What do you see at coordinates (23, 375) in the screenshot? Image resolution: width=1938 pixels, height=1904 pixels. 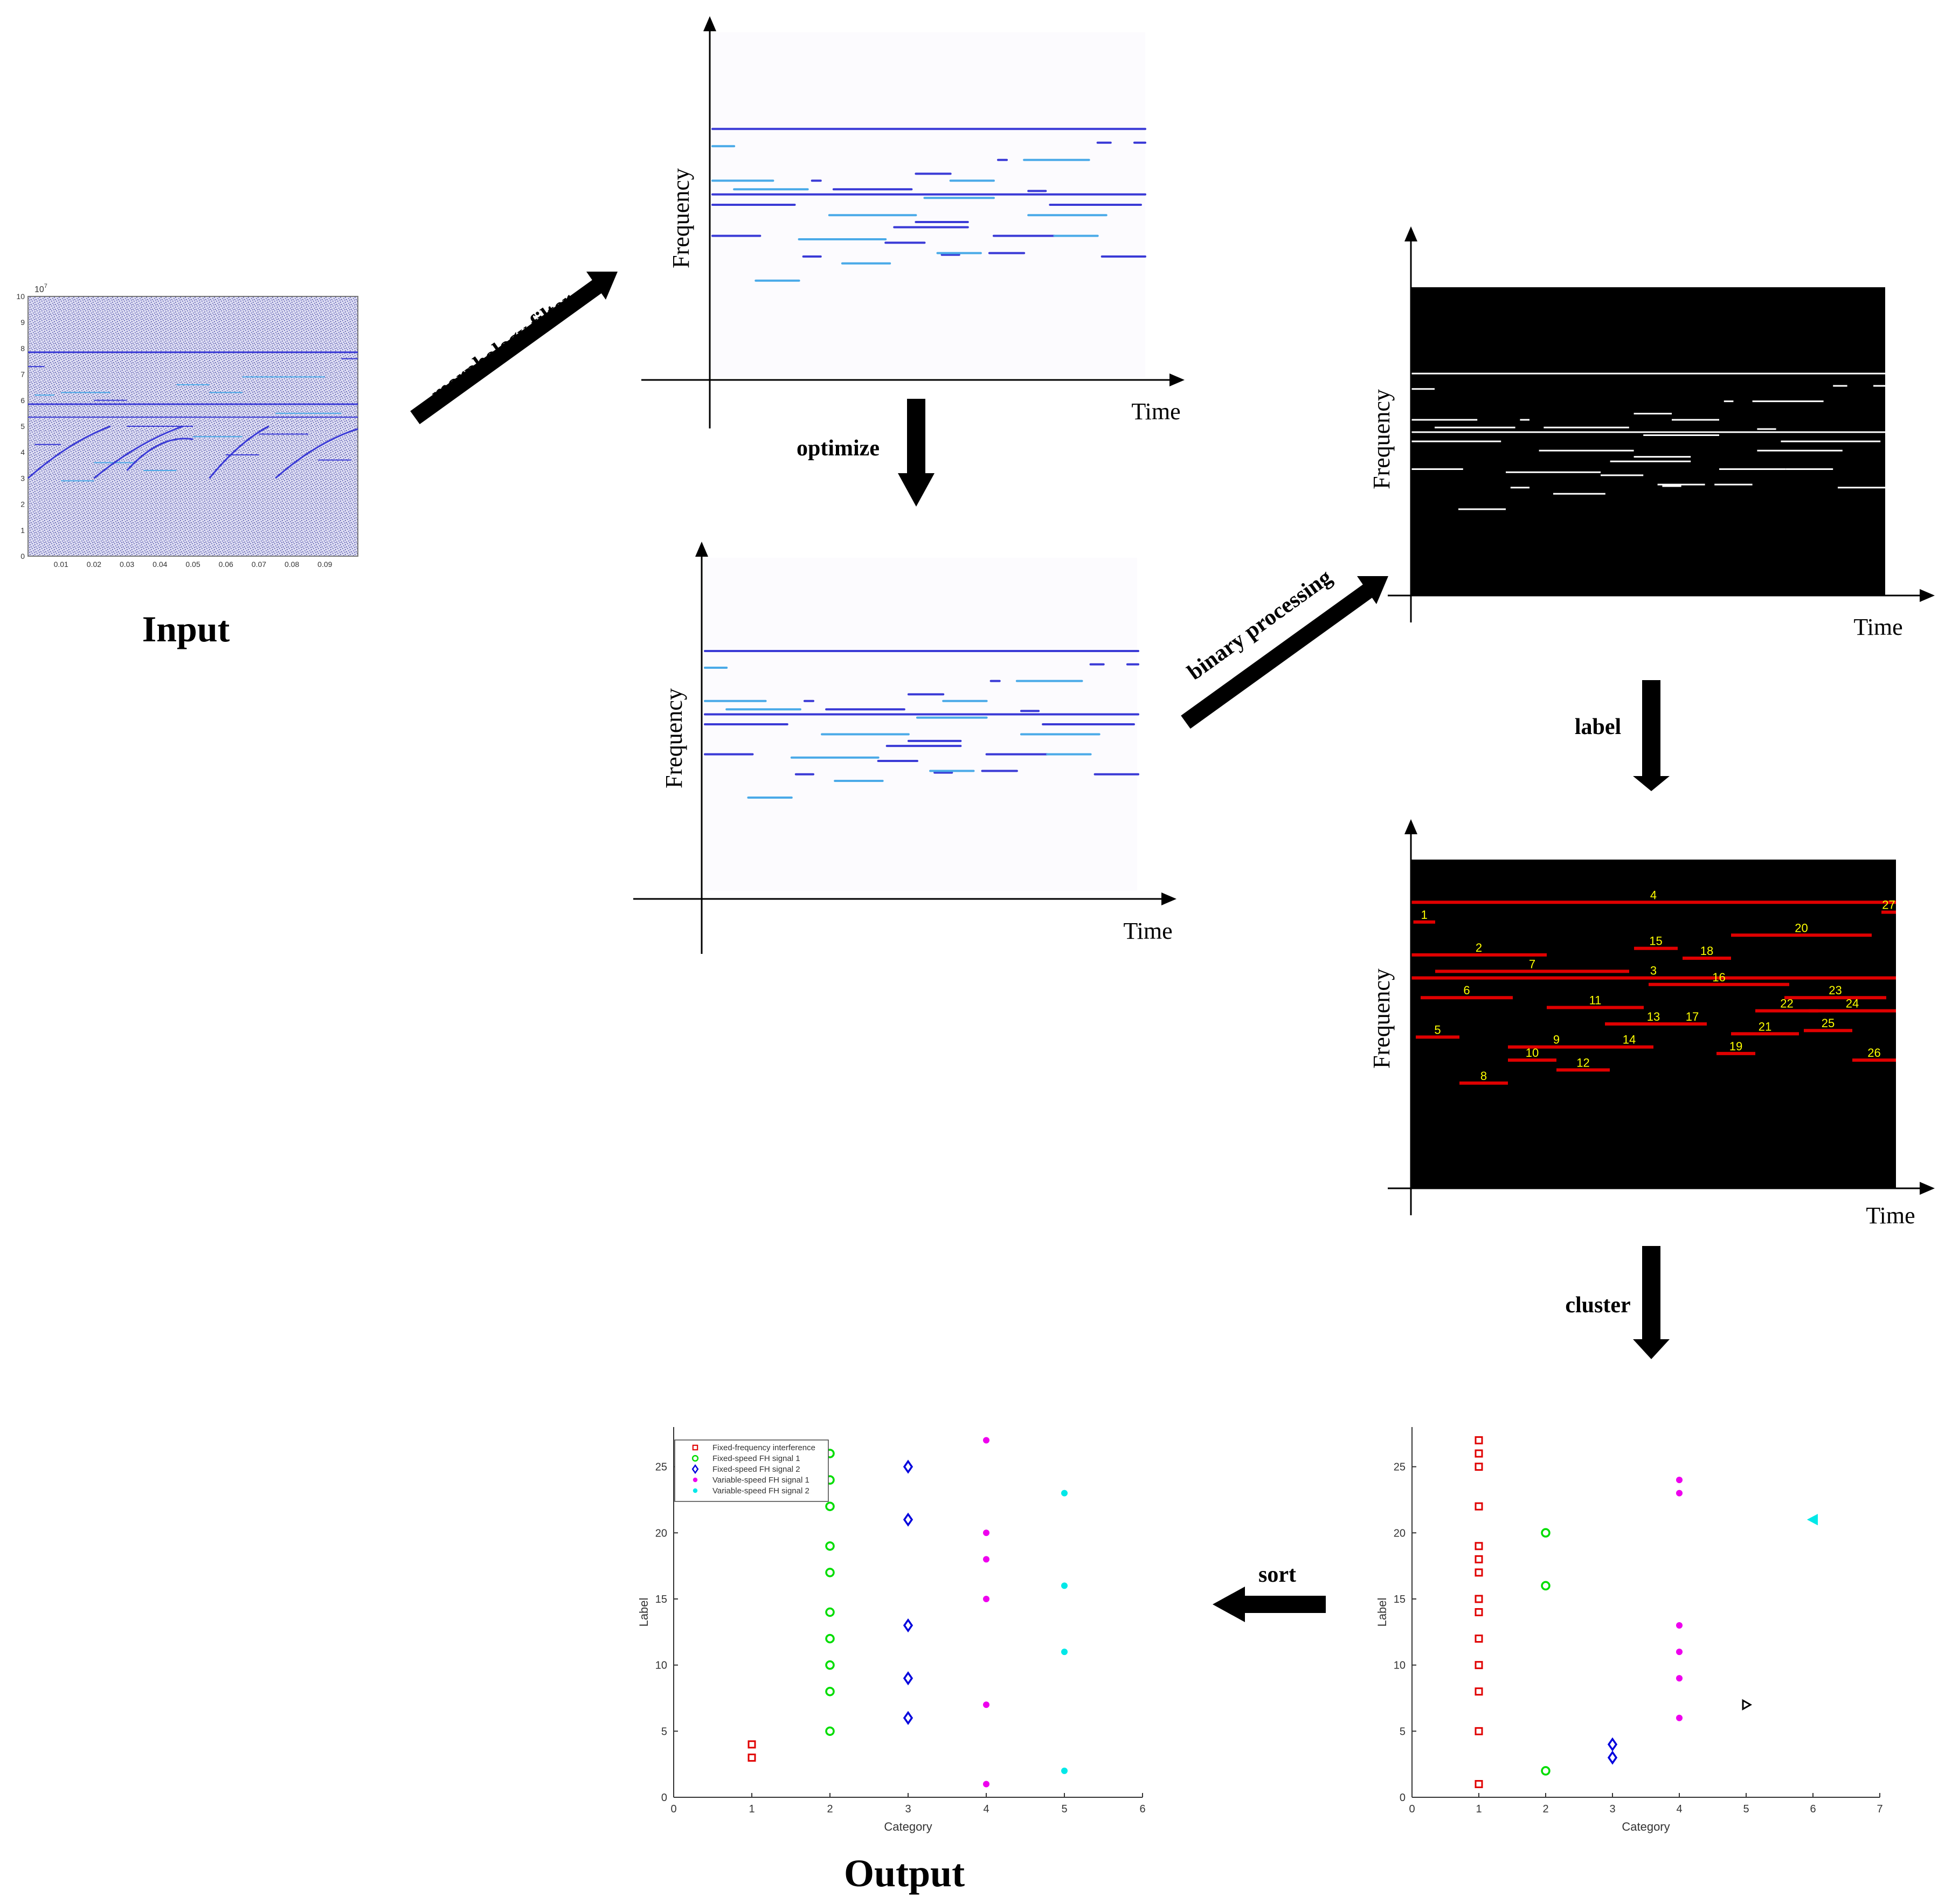 I see `input-y-tick-label: 7` at bounding box center [23, 375].